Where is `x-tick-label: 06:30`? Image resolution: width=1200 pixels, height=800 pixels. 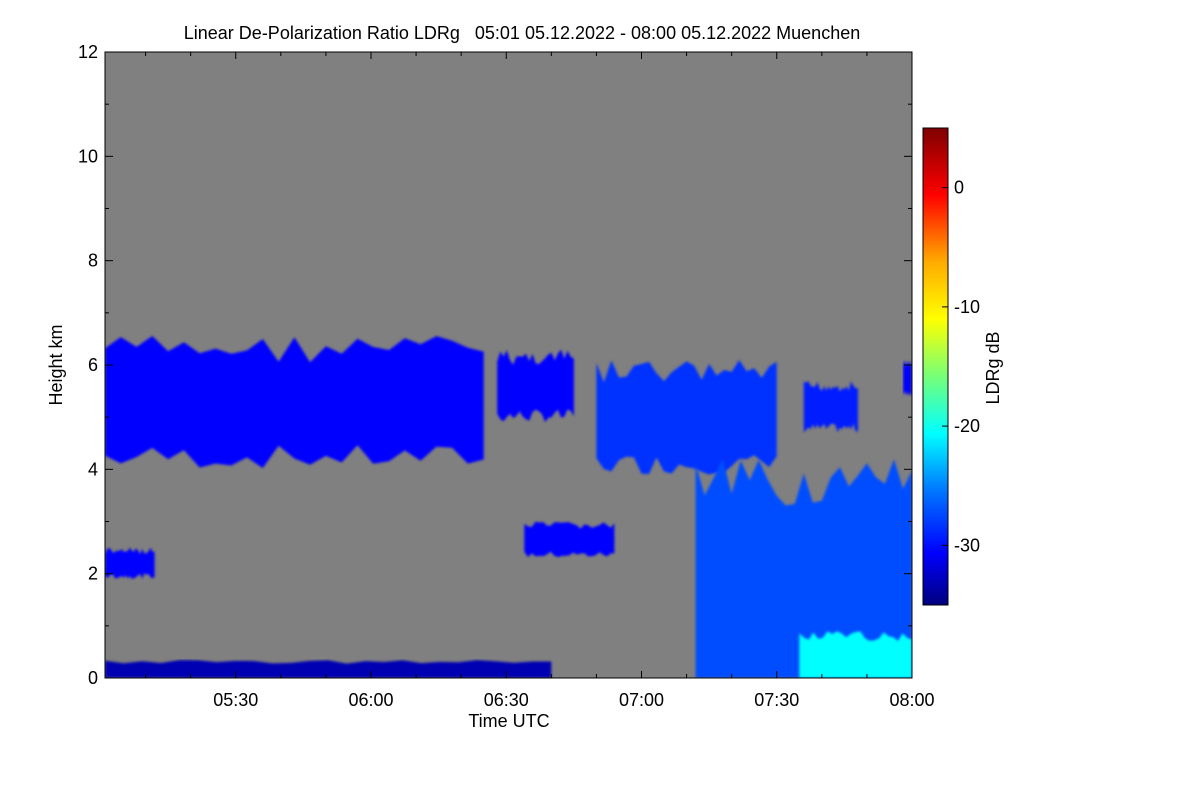
x-tick-label: 06:30 is located at coordinates (506, 700).